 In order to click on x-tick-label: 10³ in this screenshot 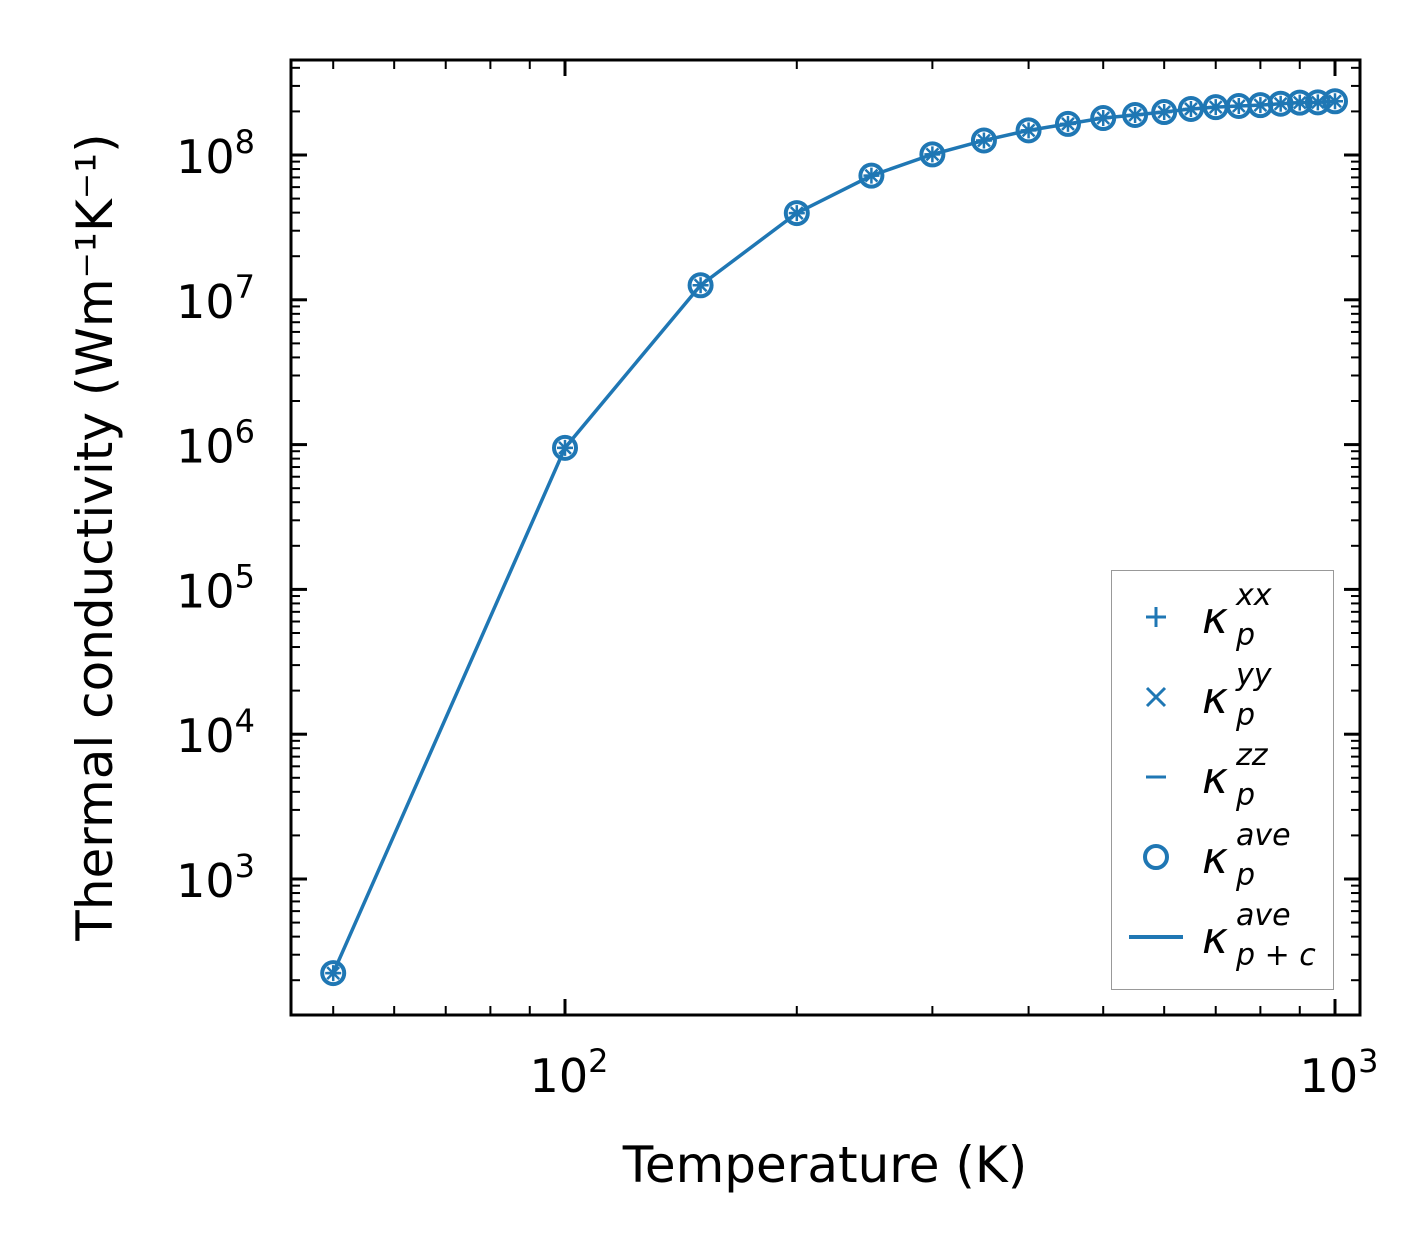, I will do `click(1339, 1072)`.